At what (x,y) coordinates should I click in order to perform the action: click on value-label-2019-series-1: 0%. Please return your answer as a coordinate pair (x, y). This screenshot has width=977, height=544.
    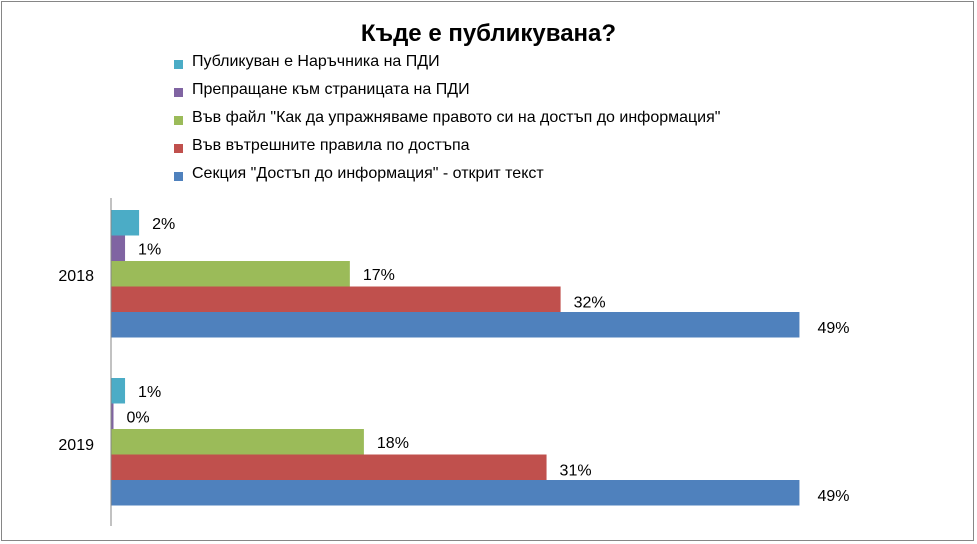
    Looking at the image, I should click on (138, 417).